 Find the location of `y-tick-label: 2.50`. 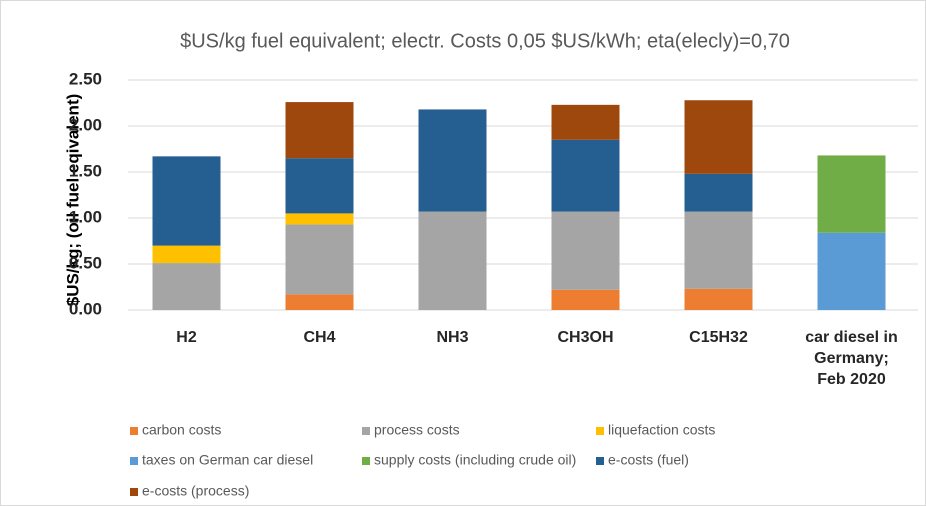

y-tick-label: 2.50 is located at coordinates (85, 78).